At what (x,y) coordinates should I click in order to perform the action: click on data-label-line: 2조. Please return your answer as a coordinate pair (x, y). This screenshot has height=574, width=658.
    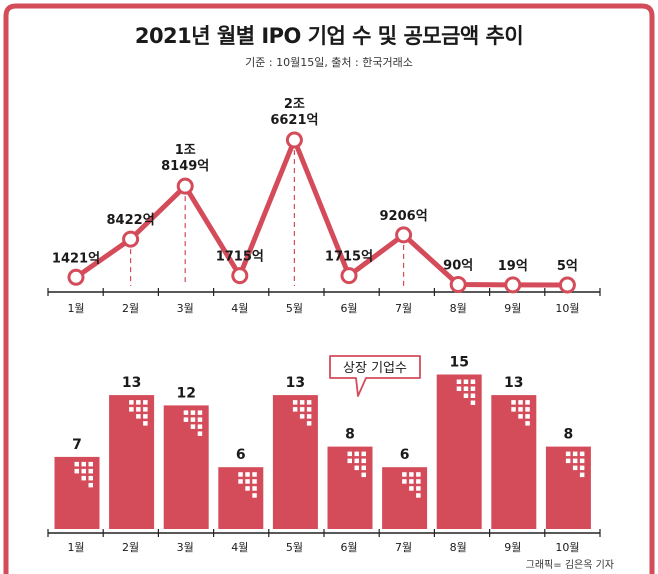
    Looking at the image, I should click on (294, 104).